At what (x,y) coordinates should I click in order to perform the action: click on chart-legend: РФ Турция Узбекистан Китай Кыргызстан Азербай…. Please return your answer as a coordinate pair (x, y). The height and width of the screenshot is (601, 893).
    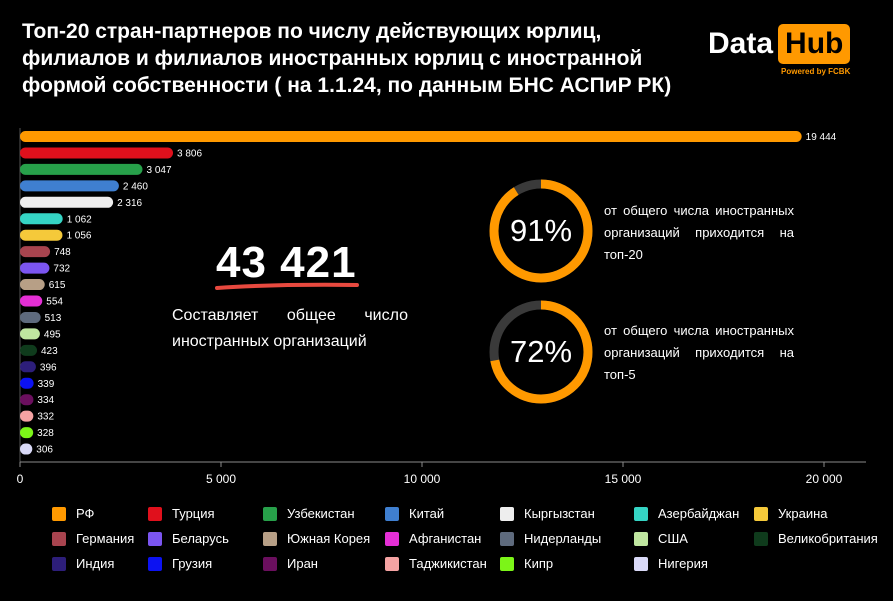
    Looking at the image, I should click on (467, 538).